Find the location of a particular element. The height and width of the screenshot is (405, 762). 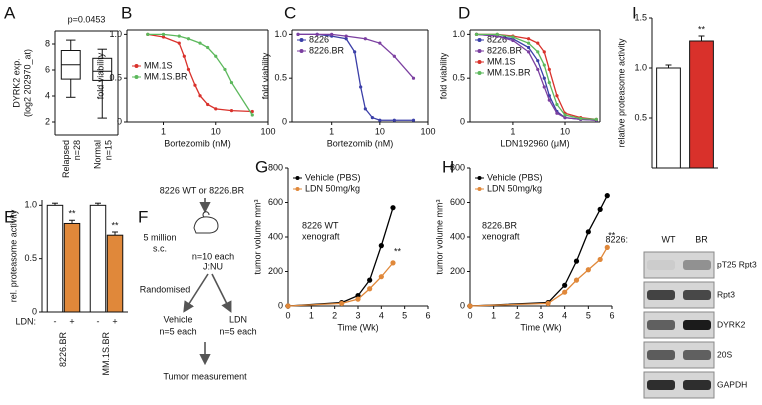

y-tick-label: 1.5 is located at coordinates (640, 17).